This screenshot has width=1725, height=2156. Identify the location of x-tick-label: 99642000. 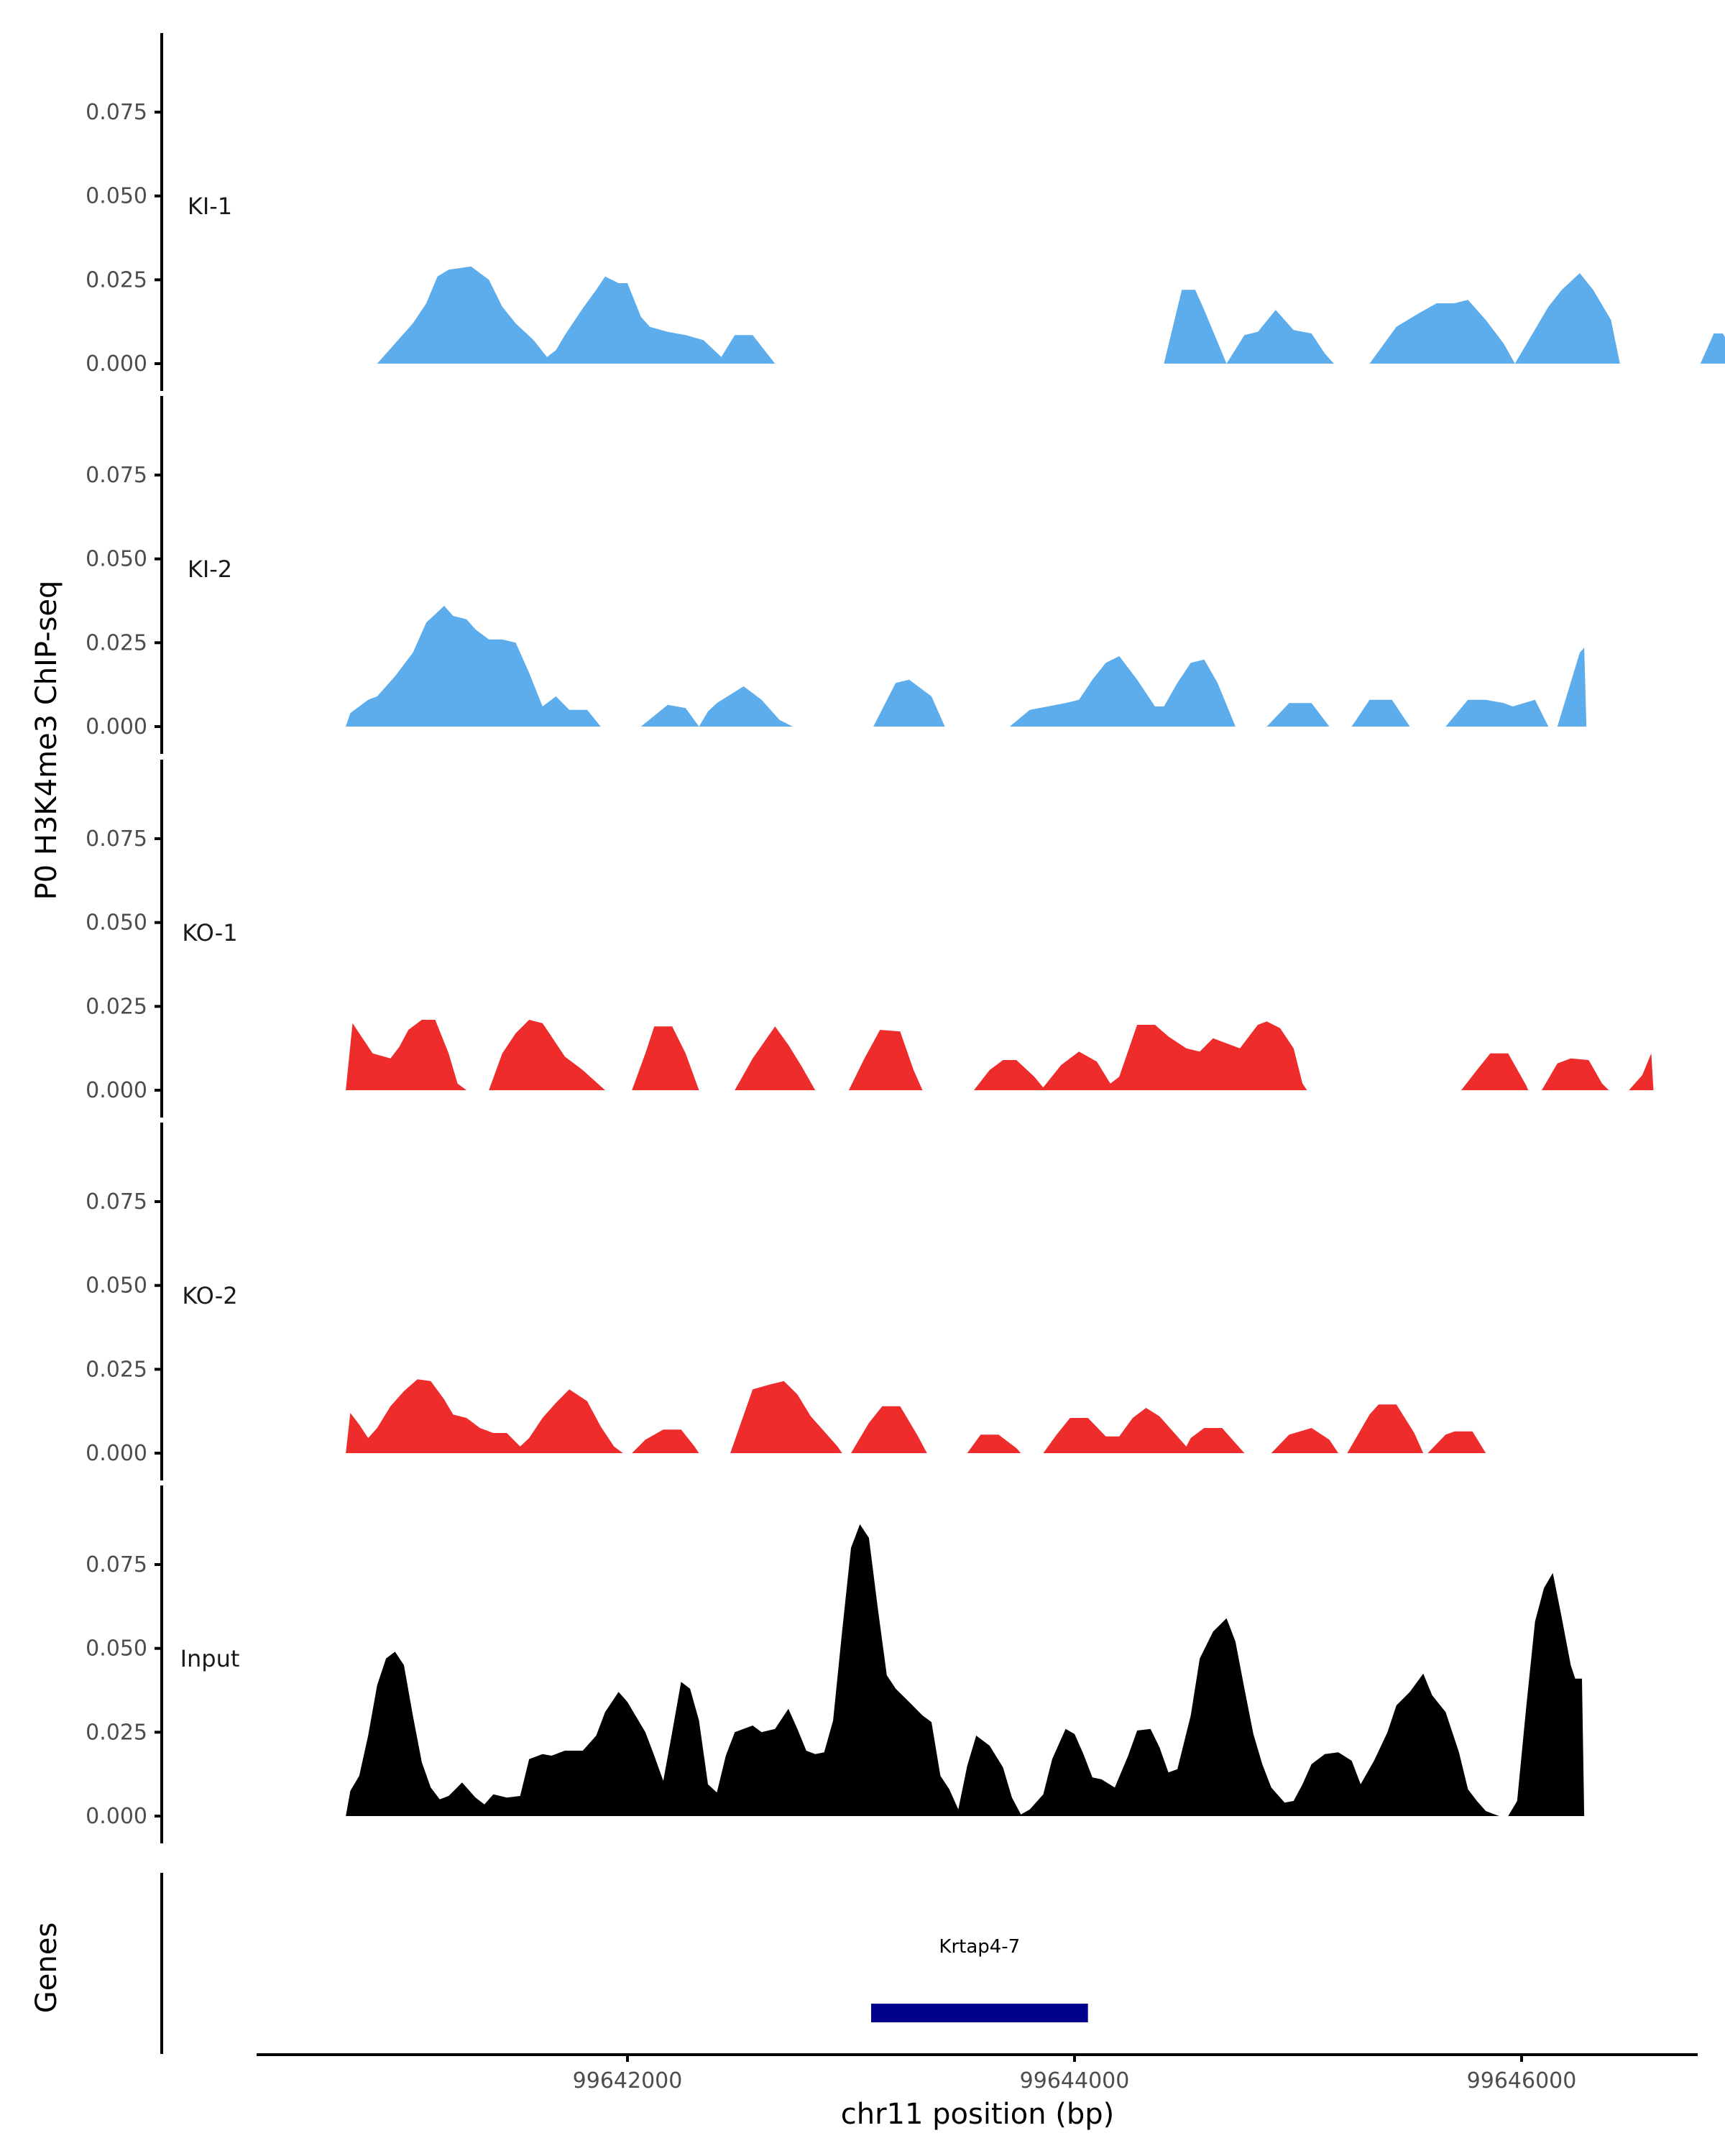
(628, 2080).